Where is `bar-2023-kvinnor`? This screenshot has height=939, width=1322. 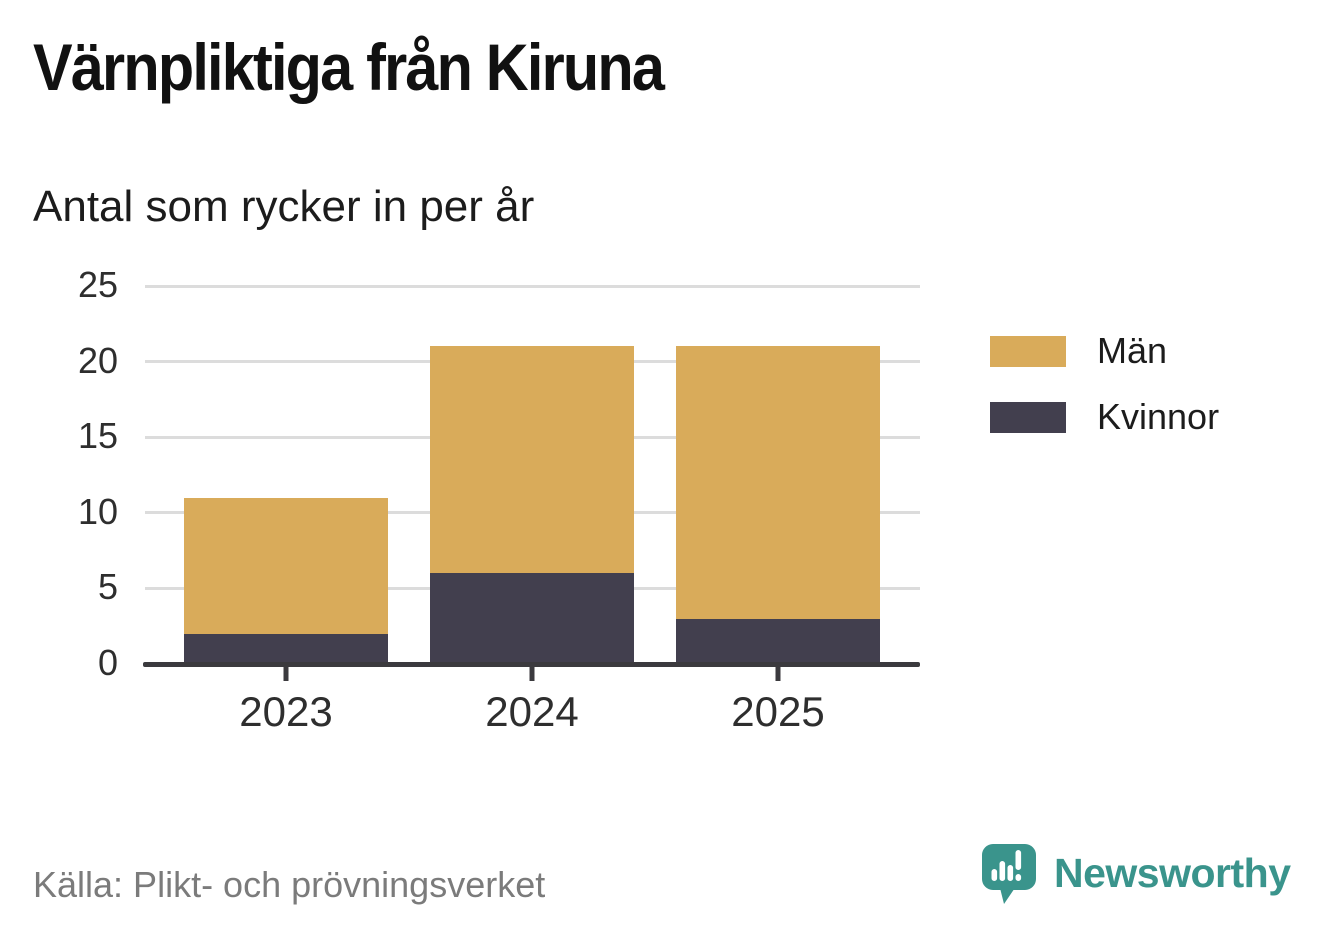 bar-2023-kvinnor is located at coordinates (286, 648).